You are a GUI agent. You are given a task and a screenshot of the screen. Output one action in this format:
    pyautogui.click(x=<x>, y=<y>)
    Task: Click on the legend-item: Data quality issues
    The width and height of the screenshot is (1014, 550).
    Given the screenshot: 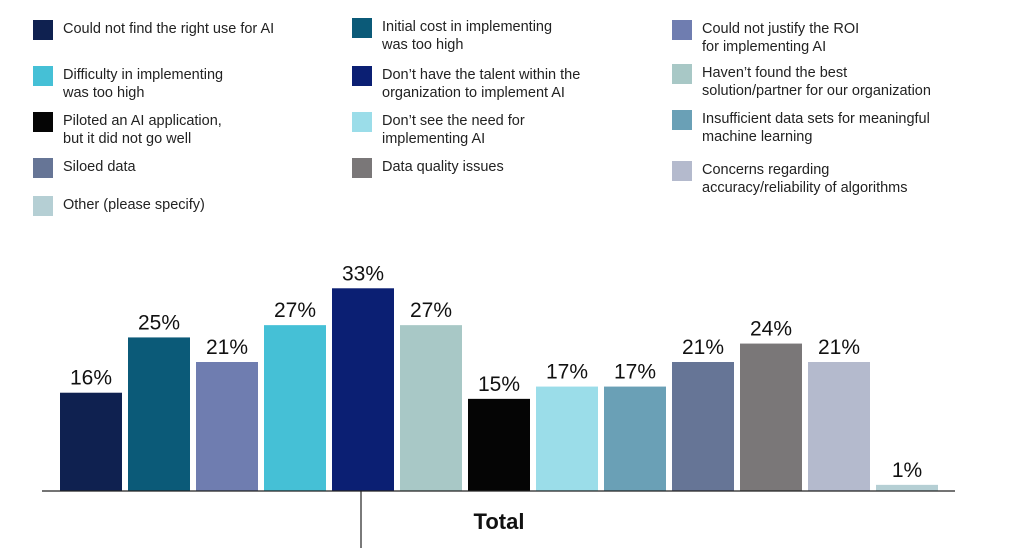 What is the action you would take?
    pyautogui.click(x=428, y=168)
    